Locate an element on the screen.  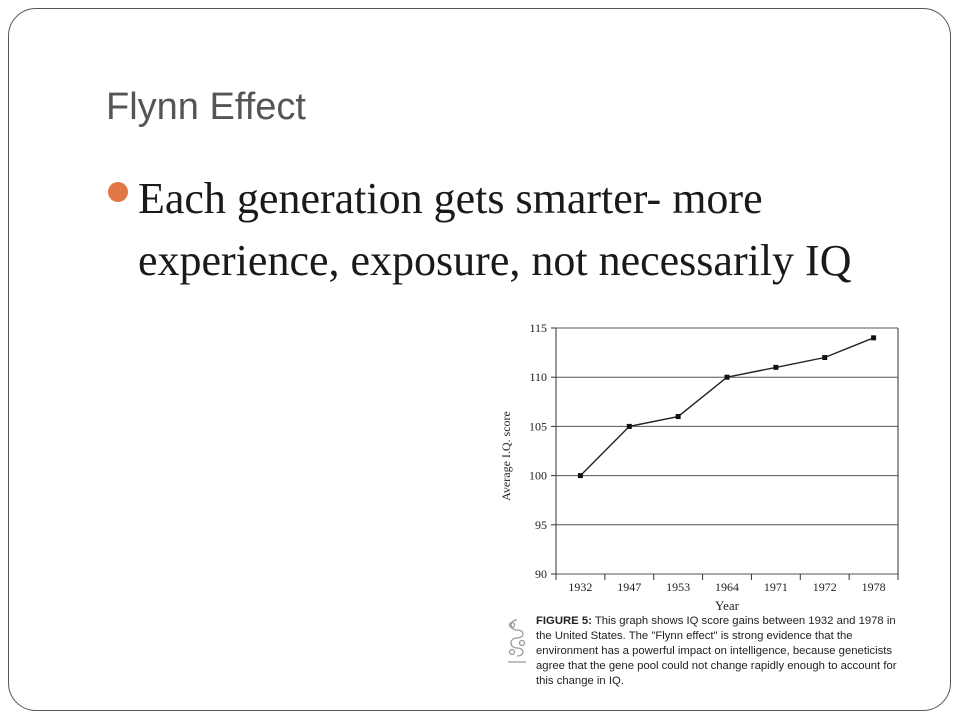
caption-label: FIGURE 5: is located at coordinates (564, 621).